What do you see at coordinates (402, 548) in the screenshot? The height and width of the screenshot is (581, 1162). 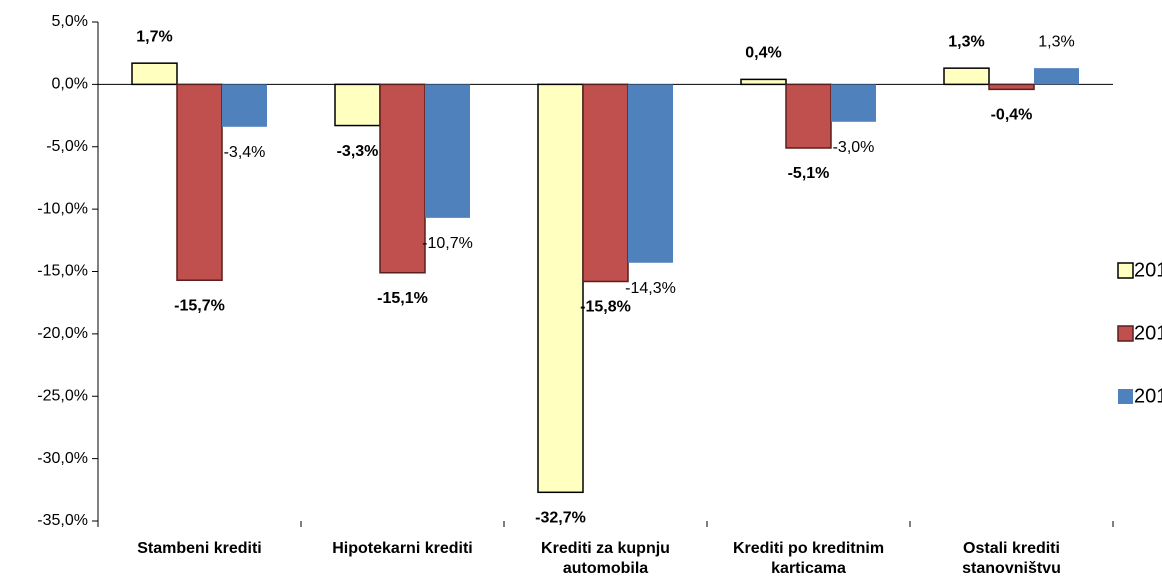 I see `x-tick-label: Hipotekarni krediti` at bounding box center [402, 548].